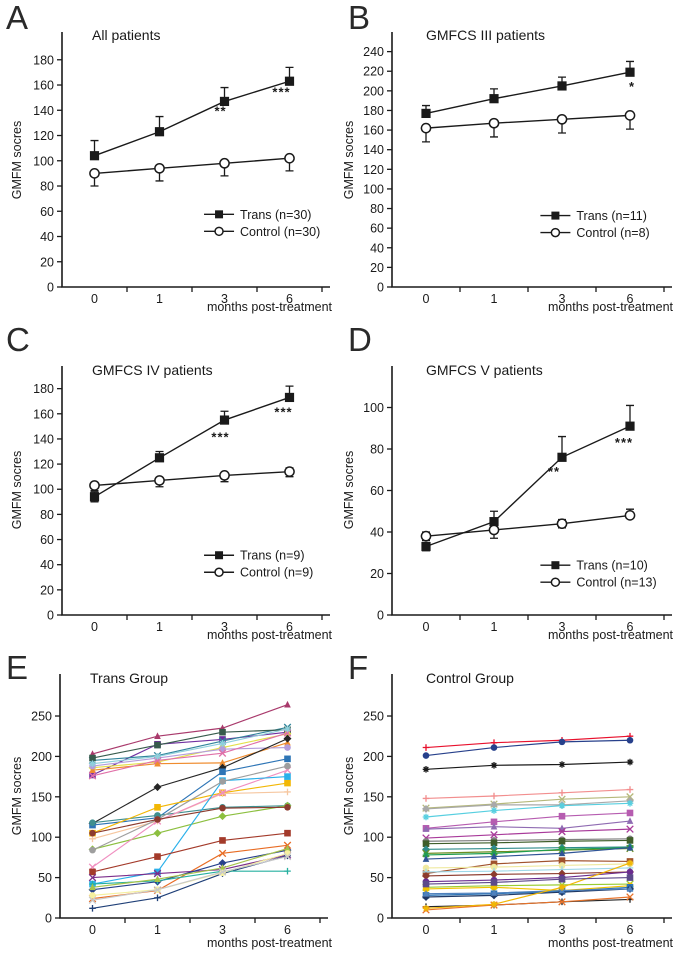 The image size is (685, 964). What do you see at coordinates (611, 216) in the screenshot?
I see `svg-text: Trans (n=11)` at bounding box center [611, 216].